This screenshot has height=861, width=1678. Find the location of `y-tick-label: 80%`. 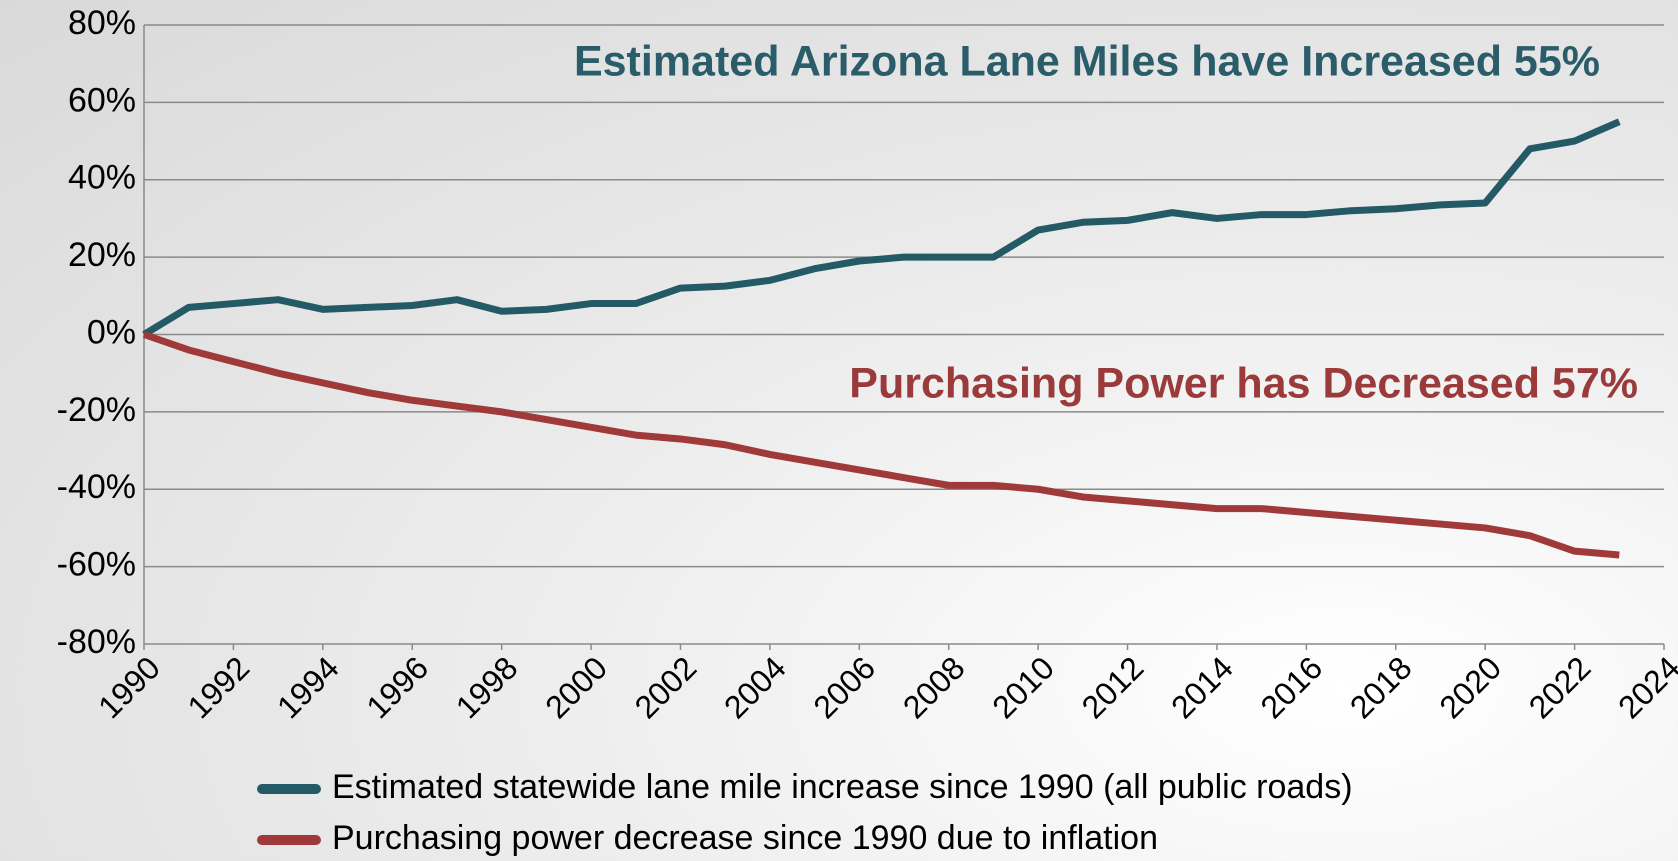

y-tick-label: 80% is located at coordinates (102, 23).